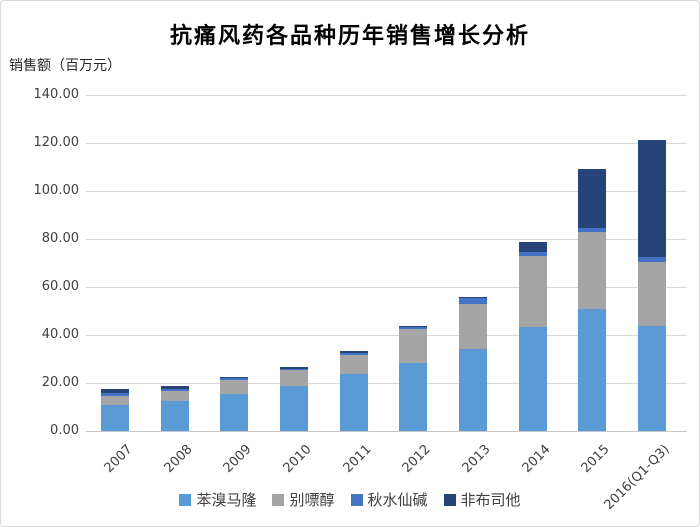 The width and height of the screenshot is (700, 527). Describe the element at coordinates (476, 459) in the screenshot. I see `x-axis-label: 2013` at that location.